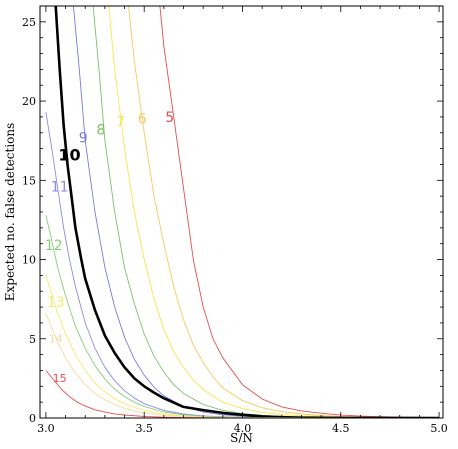 The height and width of the screenshot is (449, 458). I want to click on y-tick-label: 10, so click(29, 260).